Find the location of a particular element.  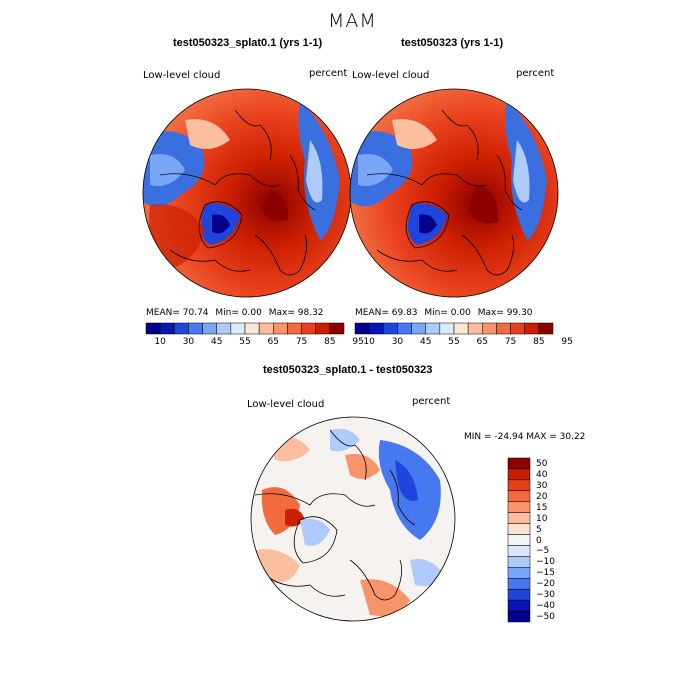

panel2-min-label: Min= is located at coordinates (436, 313).